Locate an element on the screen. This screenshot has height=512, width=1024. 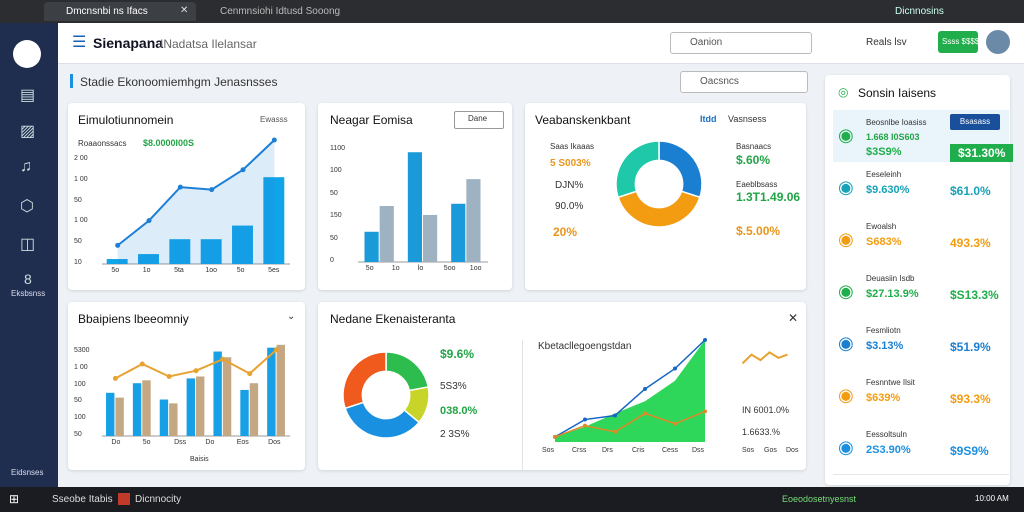
card-link: Itdd is located at coordinates (708, 119).